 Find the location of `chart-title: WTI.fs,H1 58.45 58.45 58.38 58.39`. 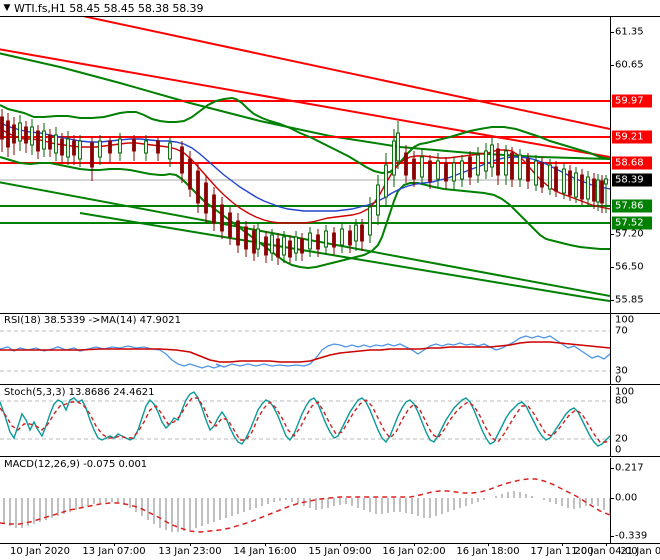

chart-title: WTI.fs,H1 58.45 58.45 58.38 58.39 is located at coordinates (109, 8).